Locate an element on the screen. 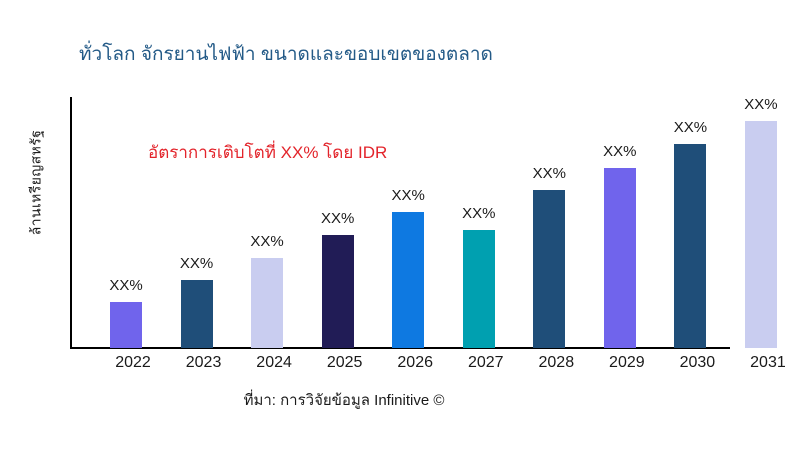 The image size is (800, 450). x-tick-2026: 2026 is located at coordinates (415, 362).